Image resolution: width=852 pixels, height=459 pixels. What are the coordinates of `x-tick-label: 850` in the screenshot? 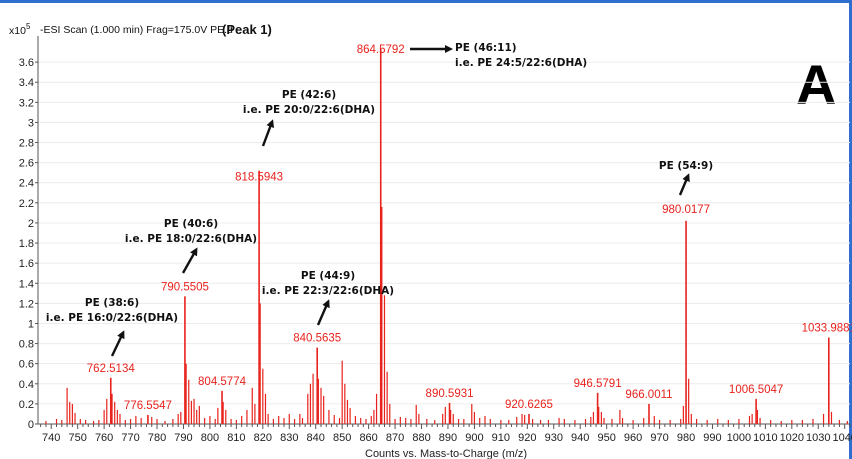 It's located at (342, 438).